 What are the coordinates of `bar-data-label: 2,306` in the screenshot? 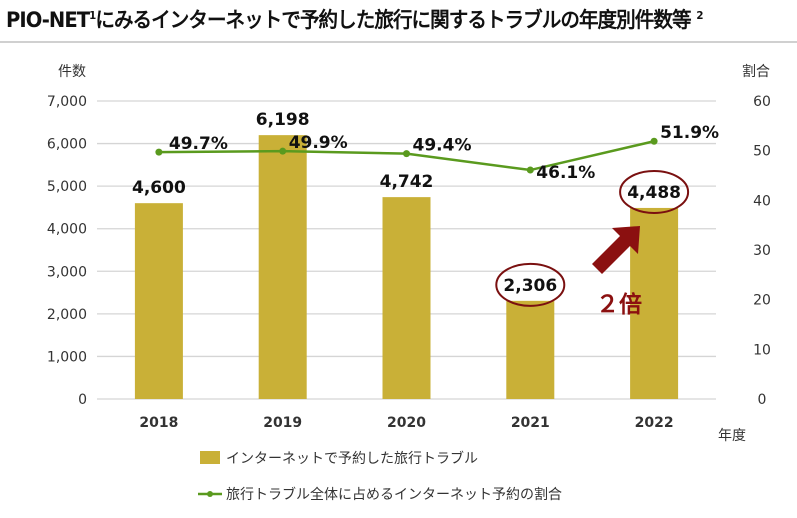 It's located at (530, 286).